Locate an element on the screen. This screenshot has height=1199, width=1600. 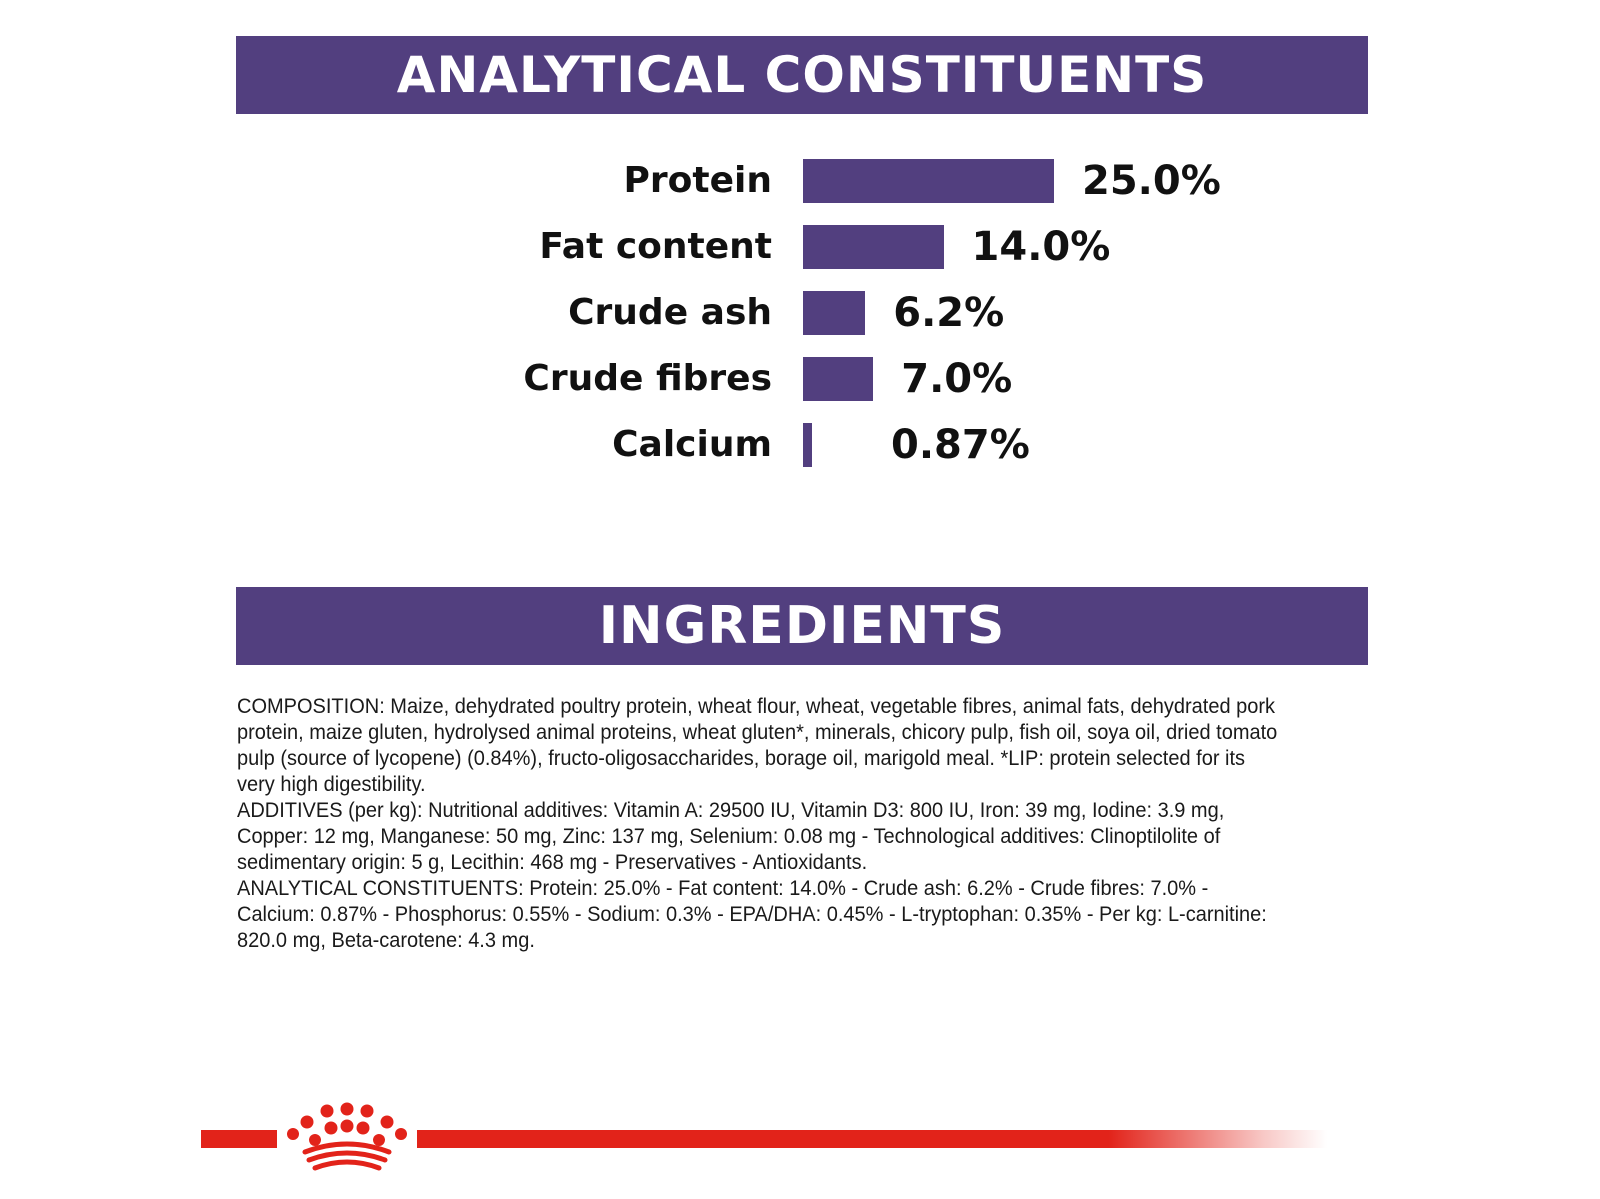
chart-data-label: 6.2% is located at coordinates (949, 313).